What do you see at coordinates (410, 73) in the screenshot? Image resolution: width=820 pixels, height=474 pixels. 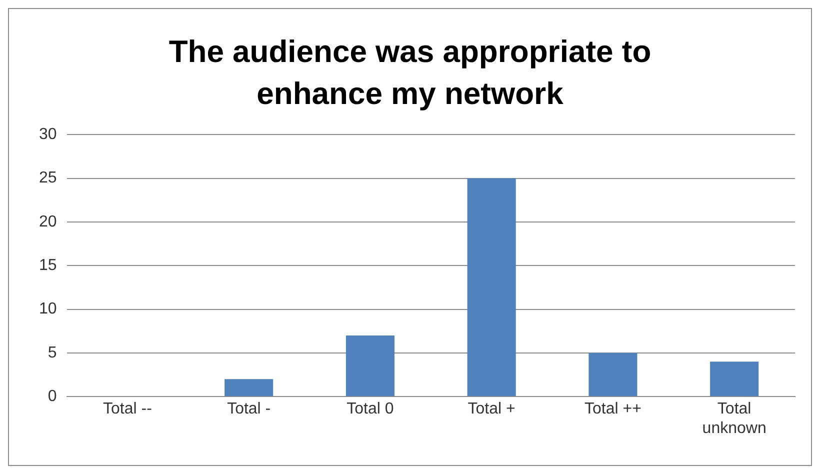 I see `chart-title: The audience was appropriate to enhance my network` at bounding box center [410, 73].